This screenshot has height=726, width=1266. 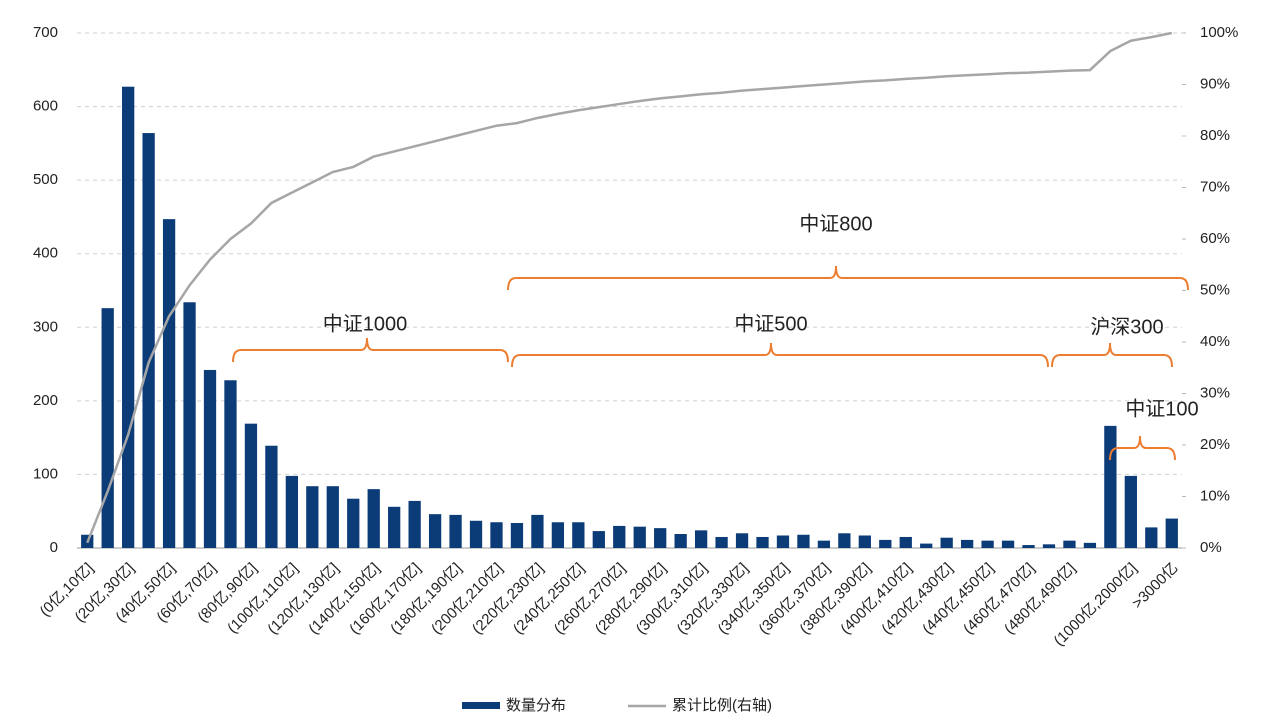 What do you see at coordinates (1155, 586) in the screenshot?
I see `x-tick-label: >3000亿` at bounding box center [1155, 586].